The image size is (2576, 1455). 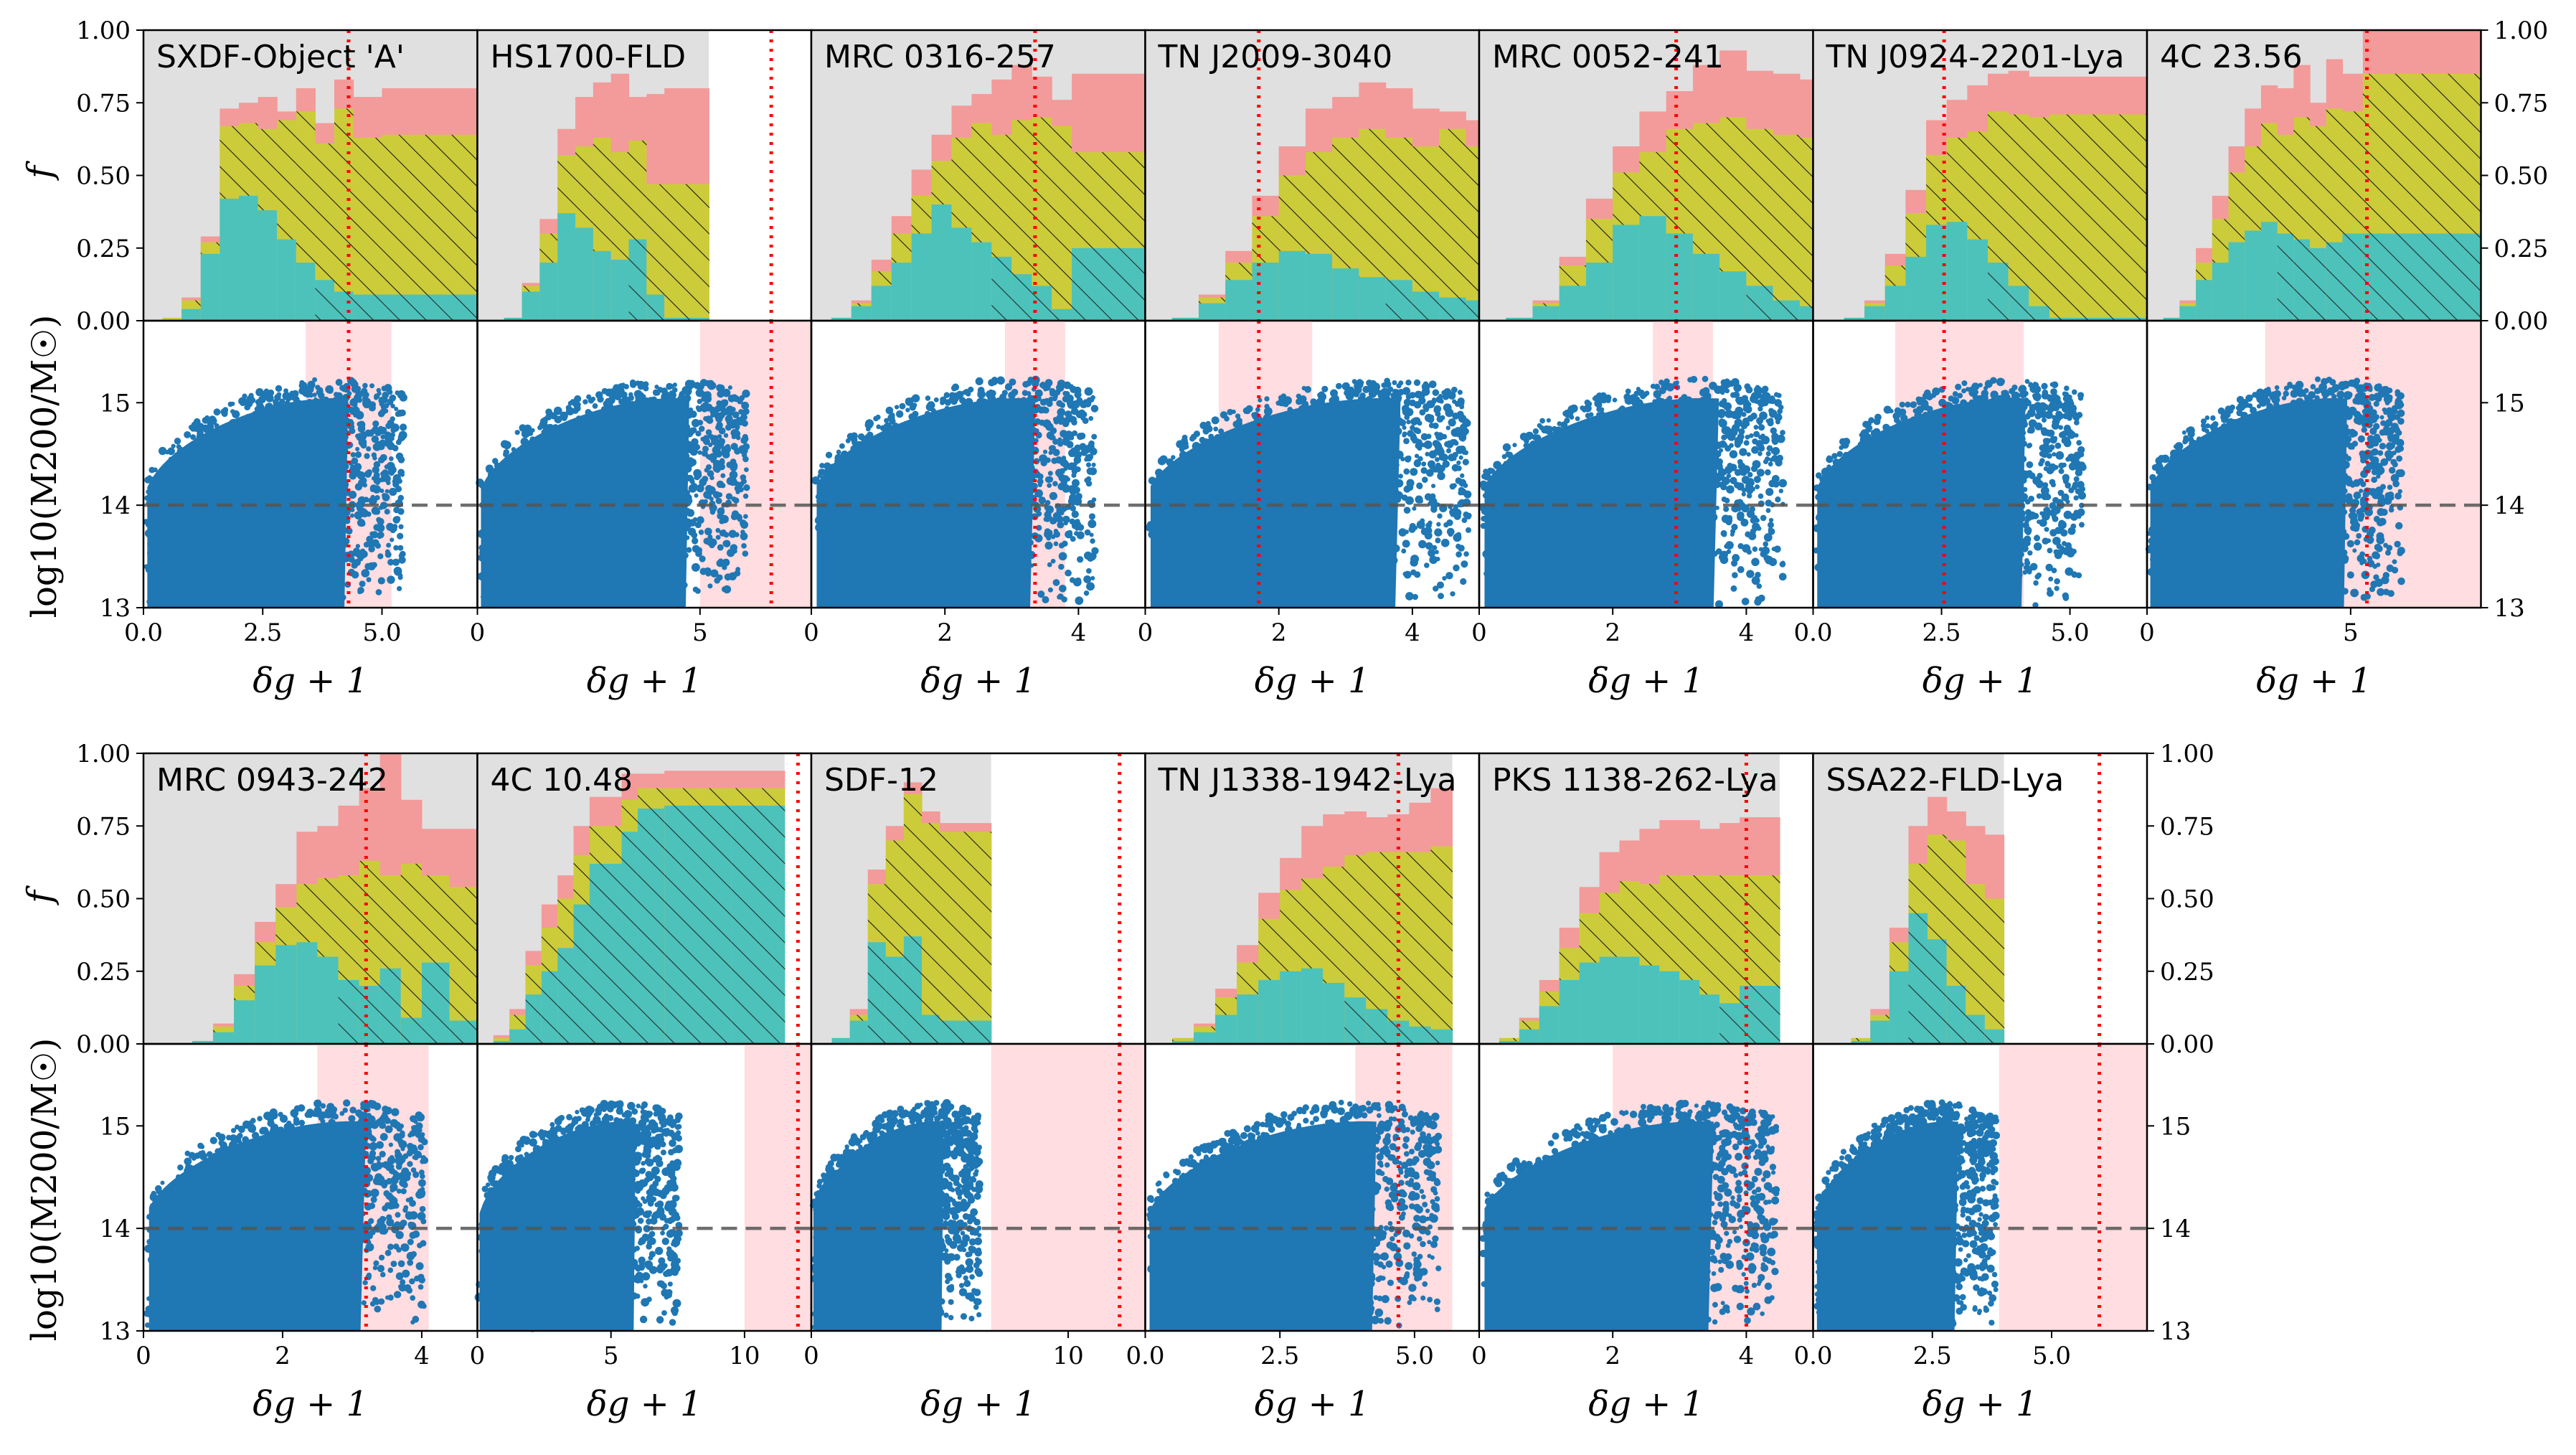 I want to click on hist-hatch-teal, so click(x=1806, y=313).